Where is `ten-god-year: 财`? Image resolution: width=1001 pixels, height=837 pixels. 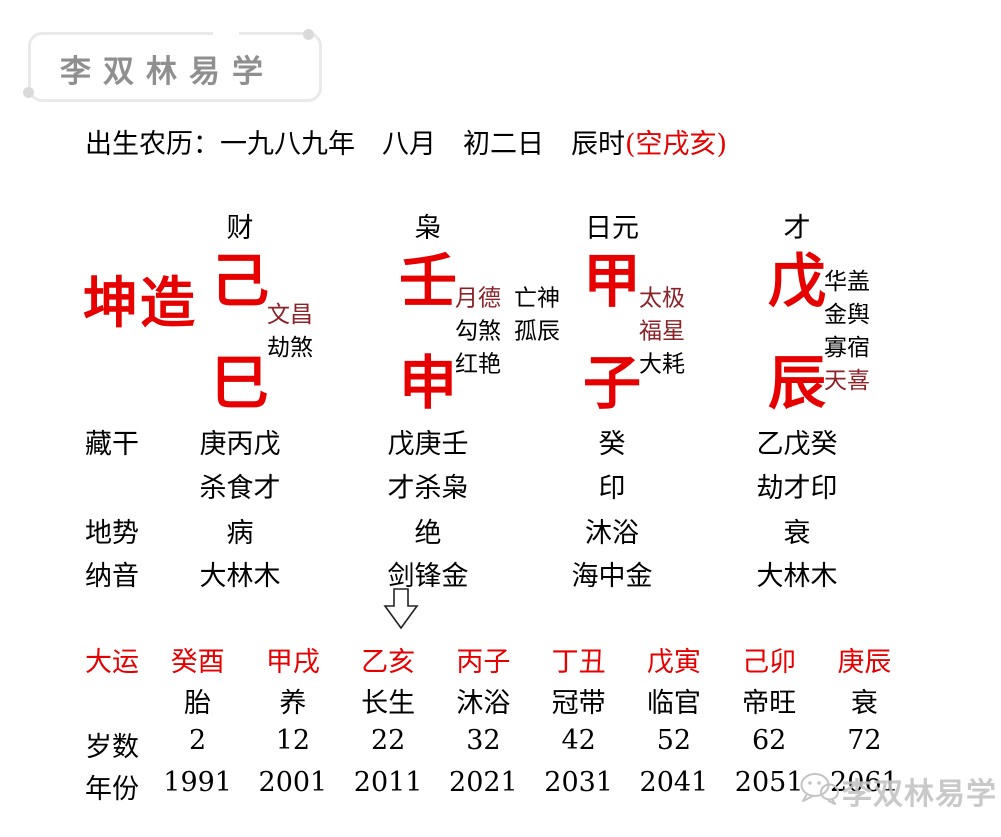
ten-god-year: 财 is located at coordinates (240, 228).